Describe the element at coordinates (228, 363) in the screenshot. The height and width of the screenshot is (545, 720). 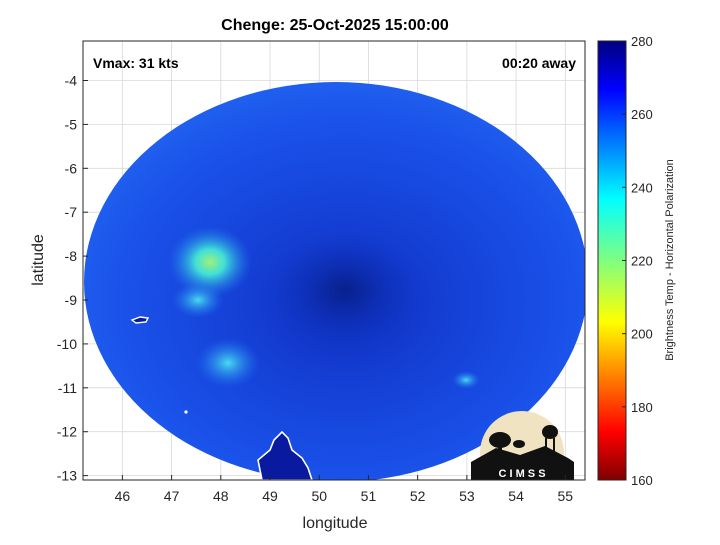
I see `cold-cloud-cluster-south` at that location.